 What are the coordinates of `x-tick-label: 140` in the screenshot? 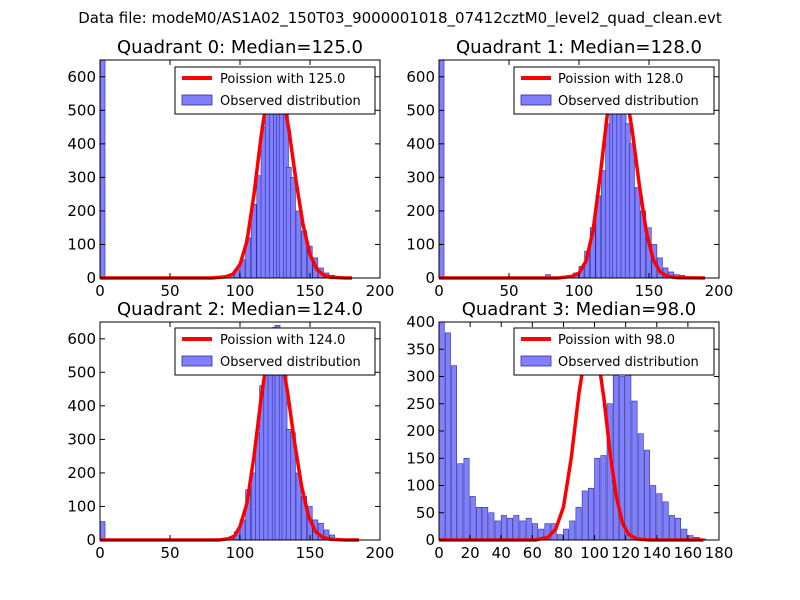 It's located at (656, 553).